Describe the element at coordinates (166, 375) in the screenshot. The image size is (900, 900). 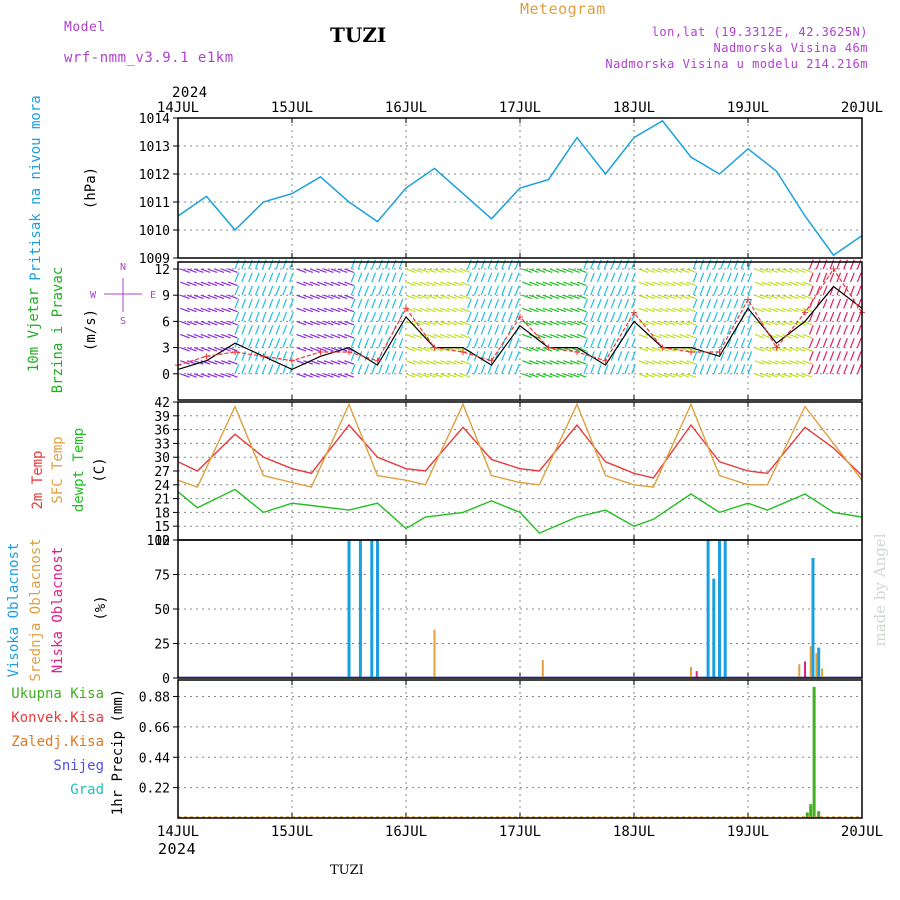
I see `y-tick-label: 0` at that location.